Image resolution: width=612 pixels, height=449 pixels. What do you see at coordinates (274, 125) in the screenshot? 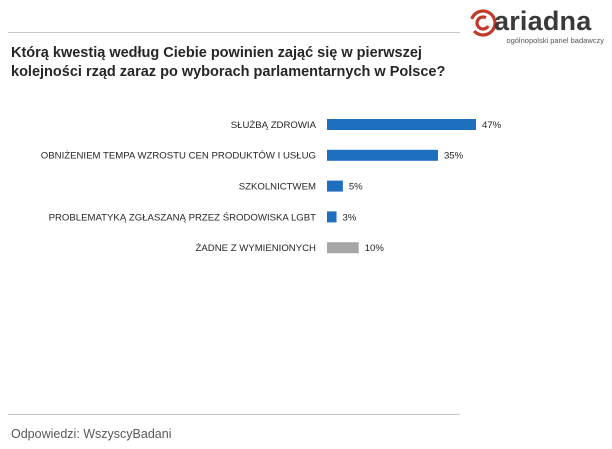
I see `category-label: SŁUŻBĄ ZDROWIA` at bounding box center [274, 125].